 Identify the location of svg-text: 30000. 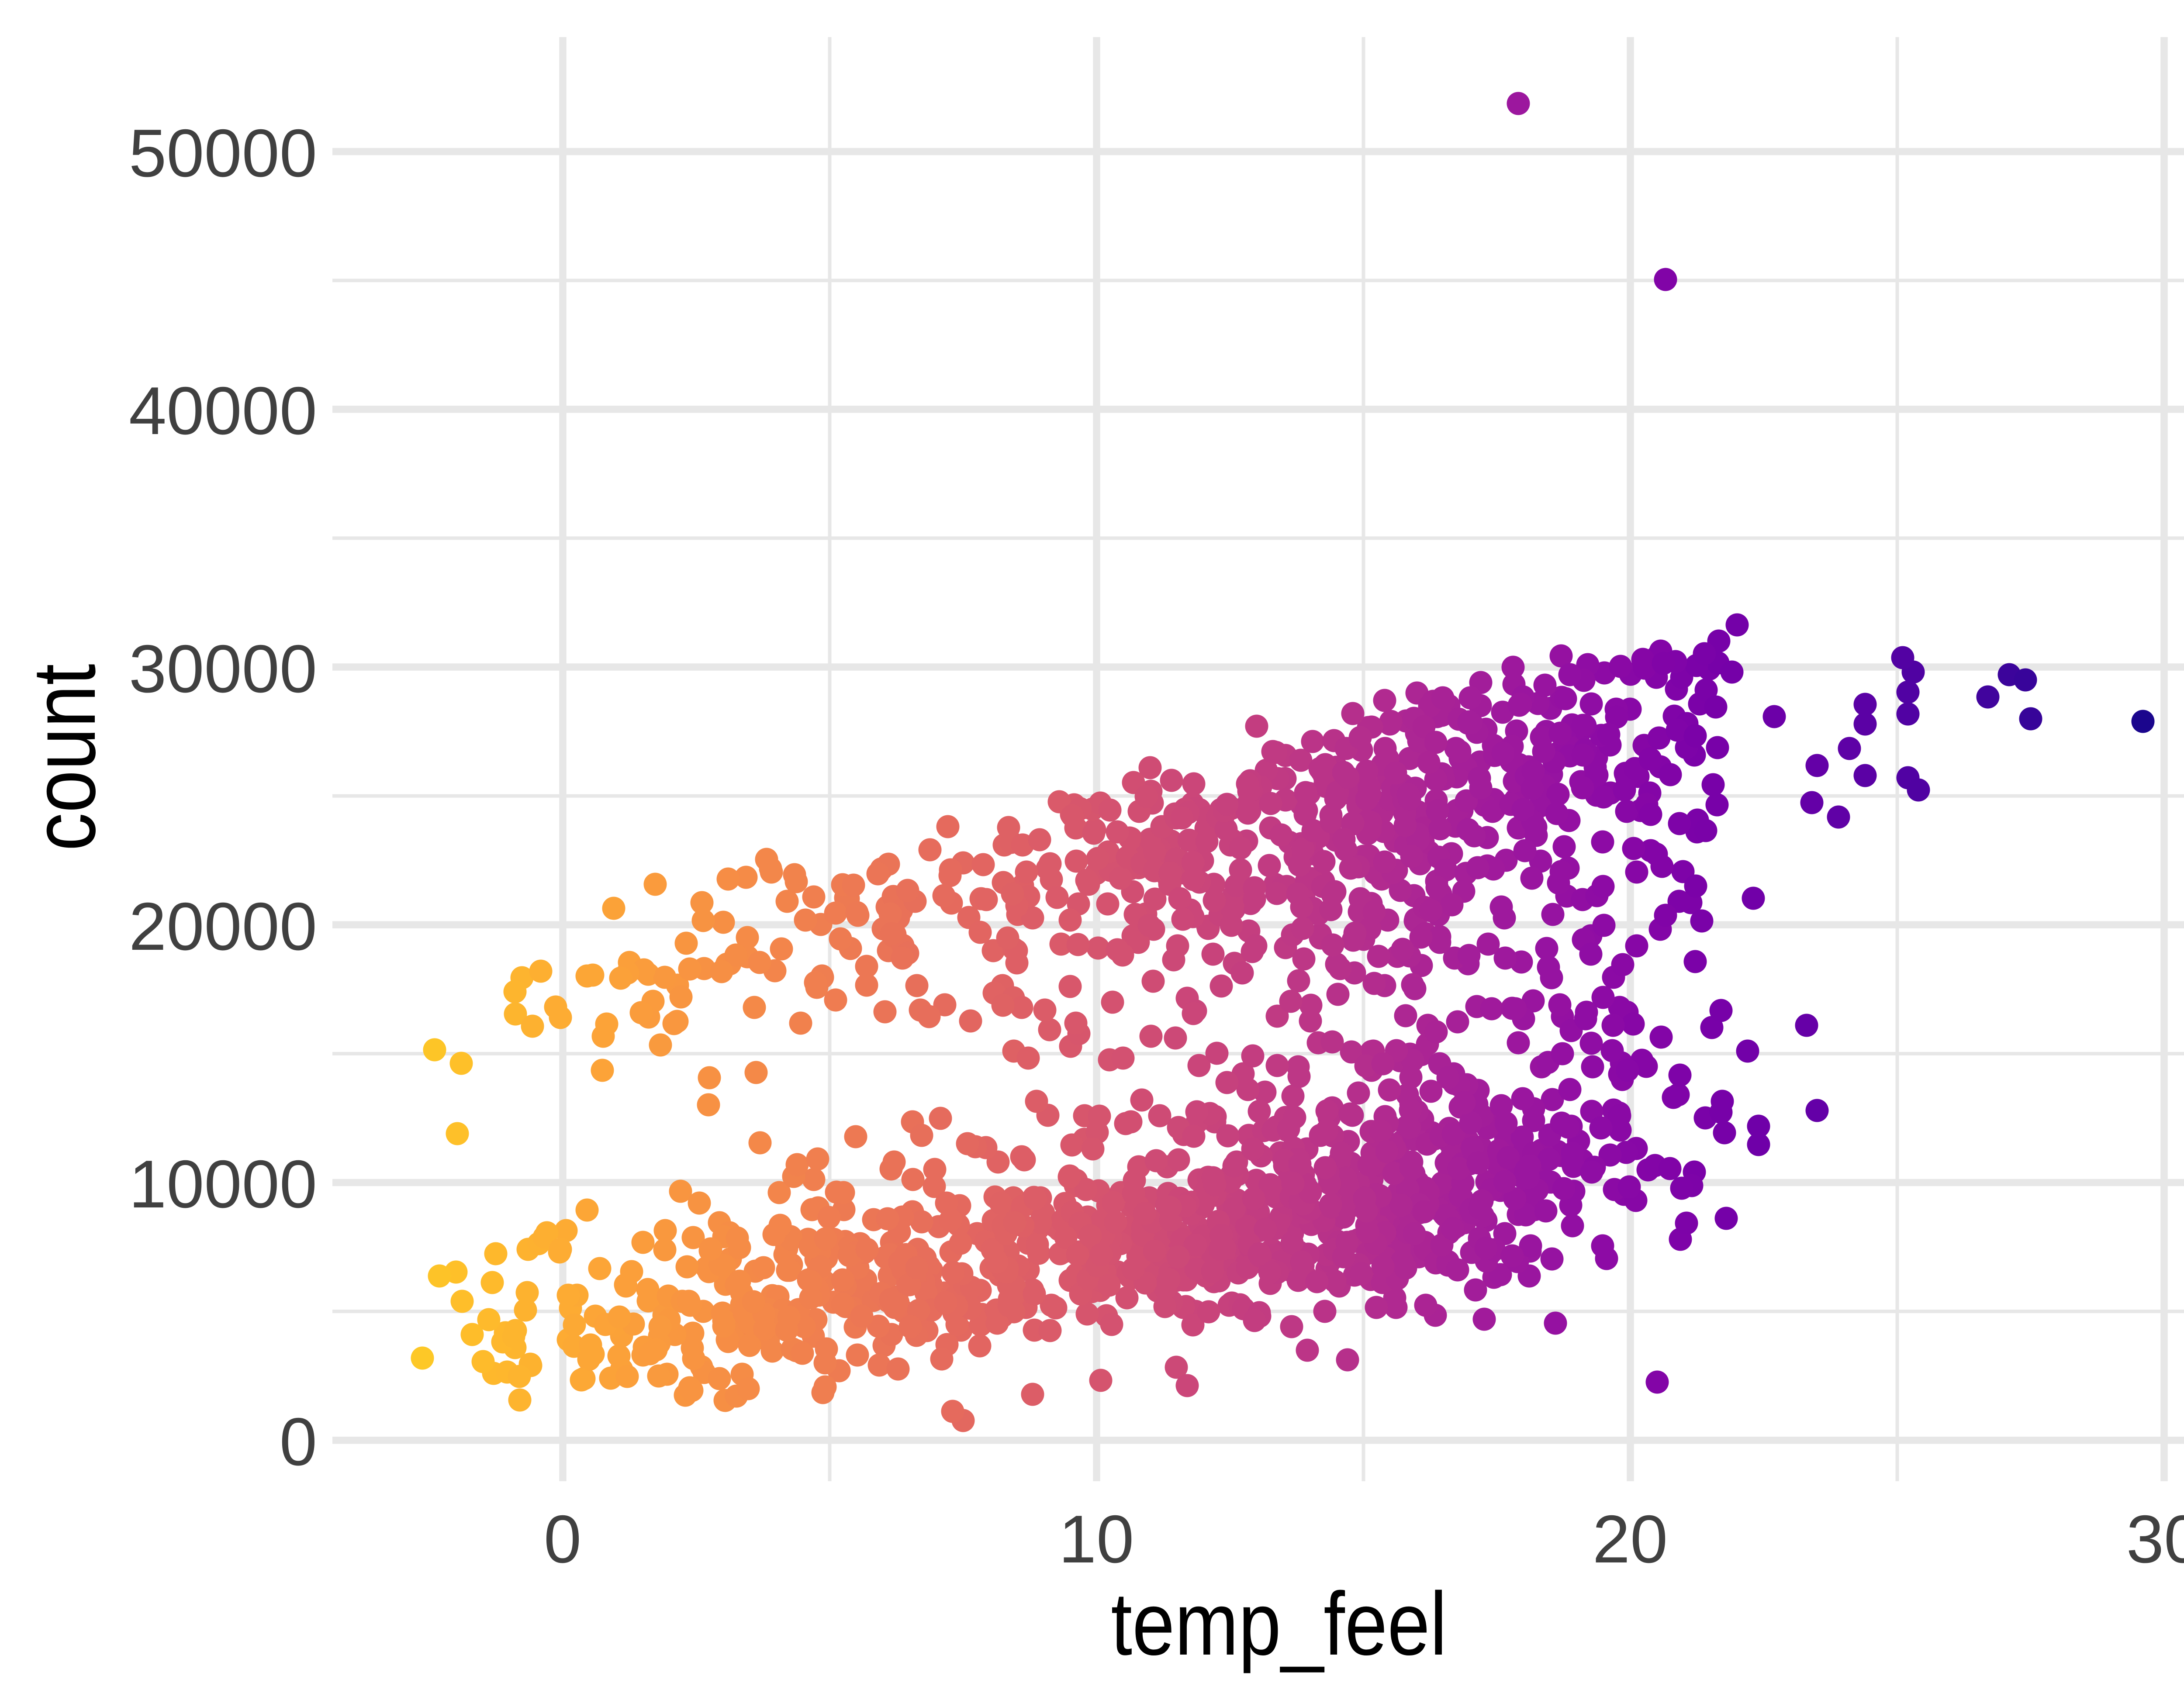
(223, 669).